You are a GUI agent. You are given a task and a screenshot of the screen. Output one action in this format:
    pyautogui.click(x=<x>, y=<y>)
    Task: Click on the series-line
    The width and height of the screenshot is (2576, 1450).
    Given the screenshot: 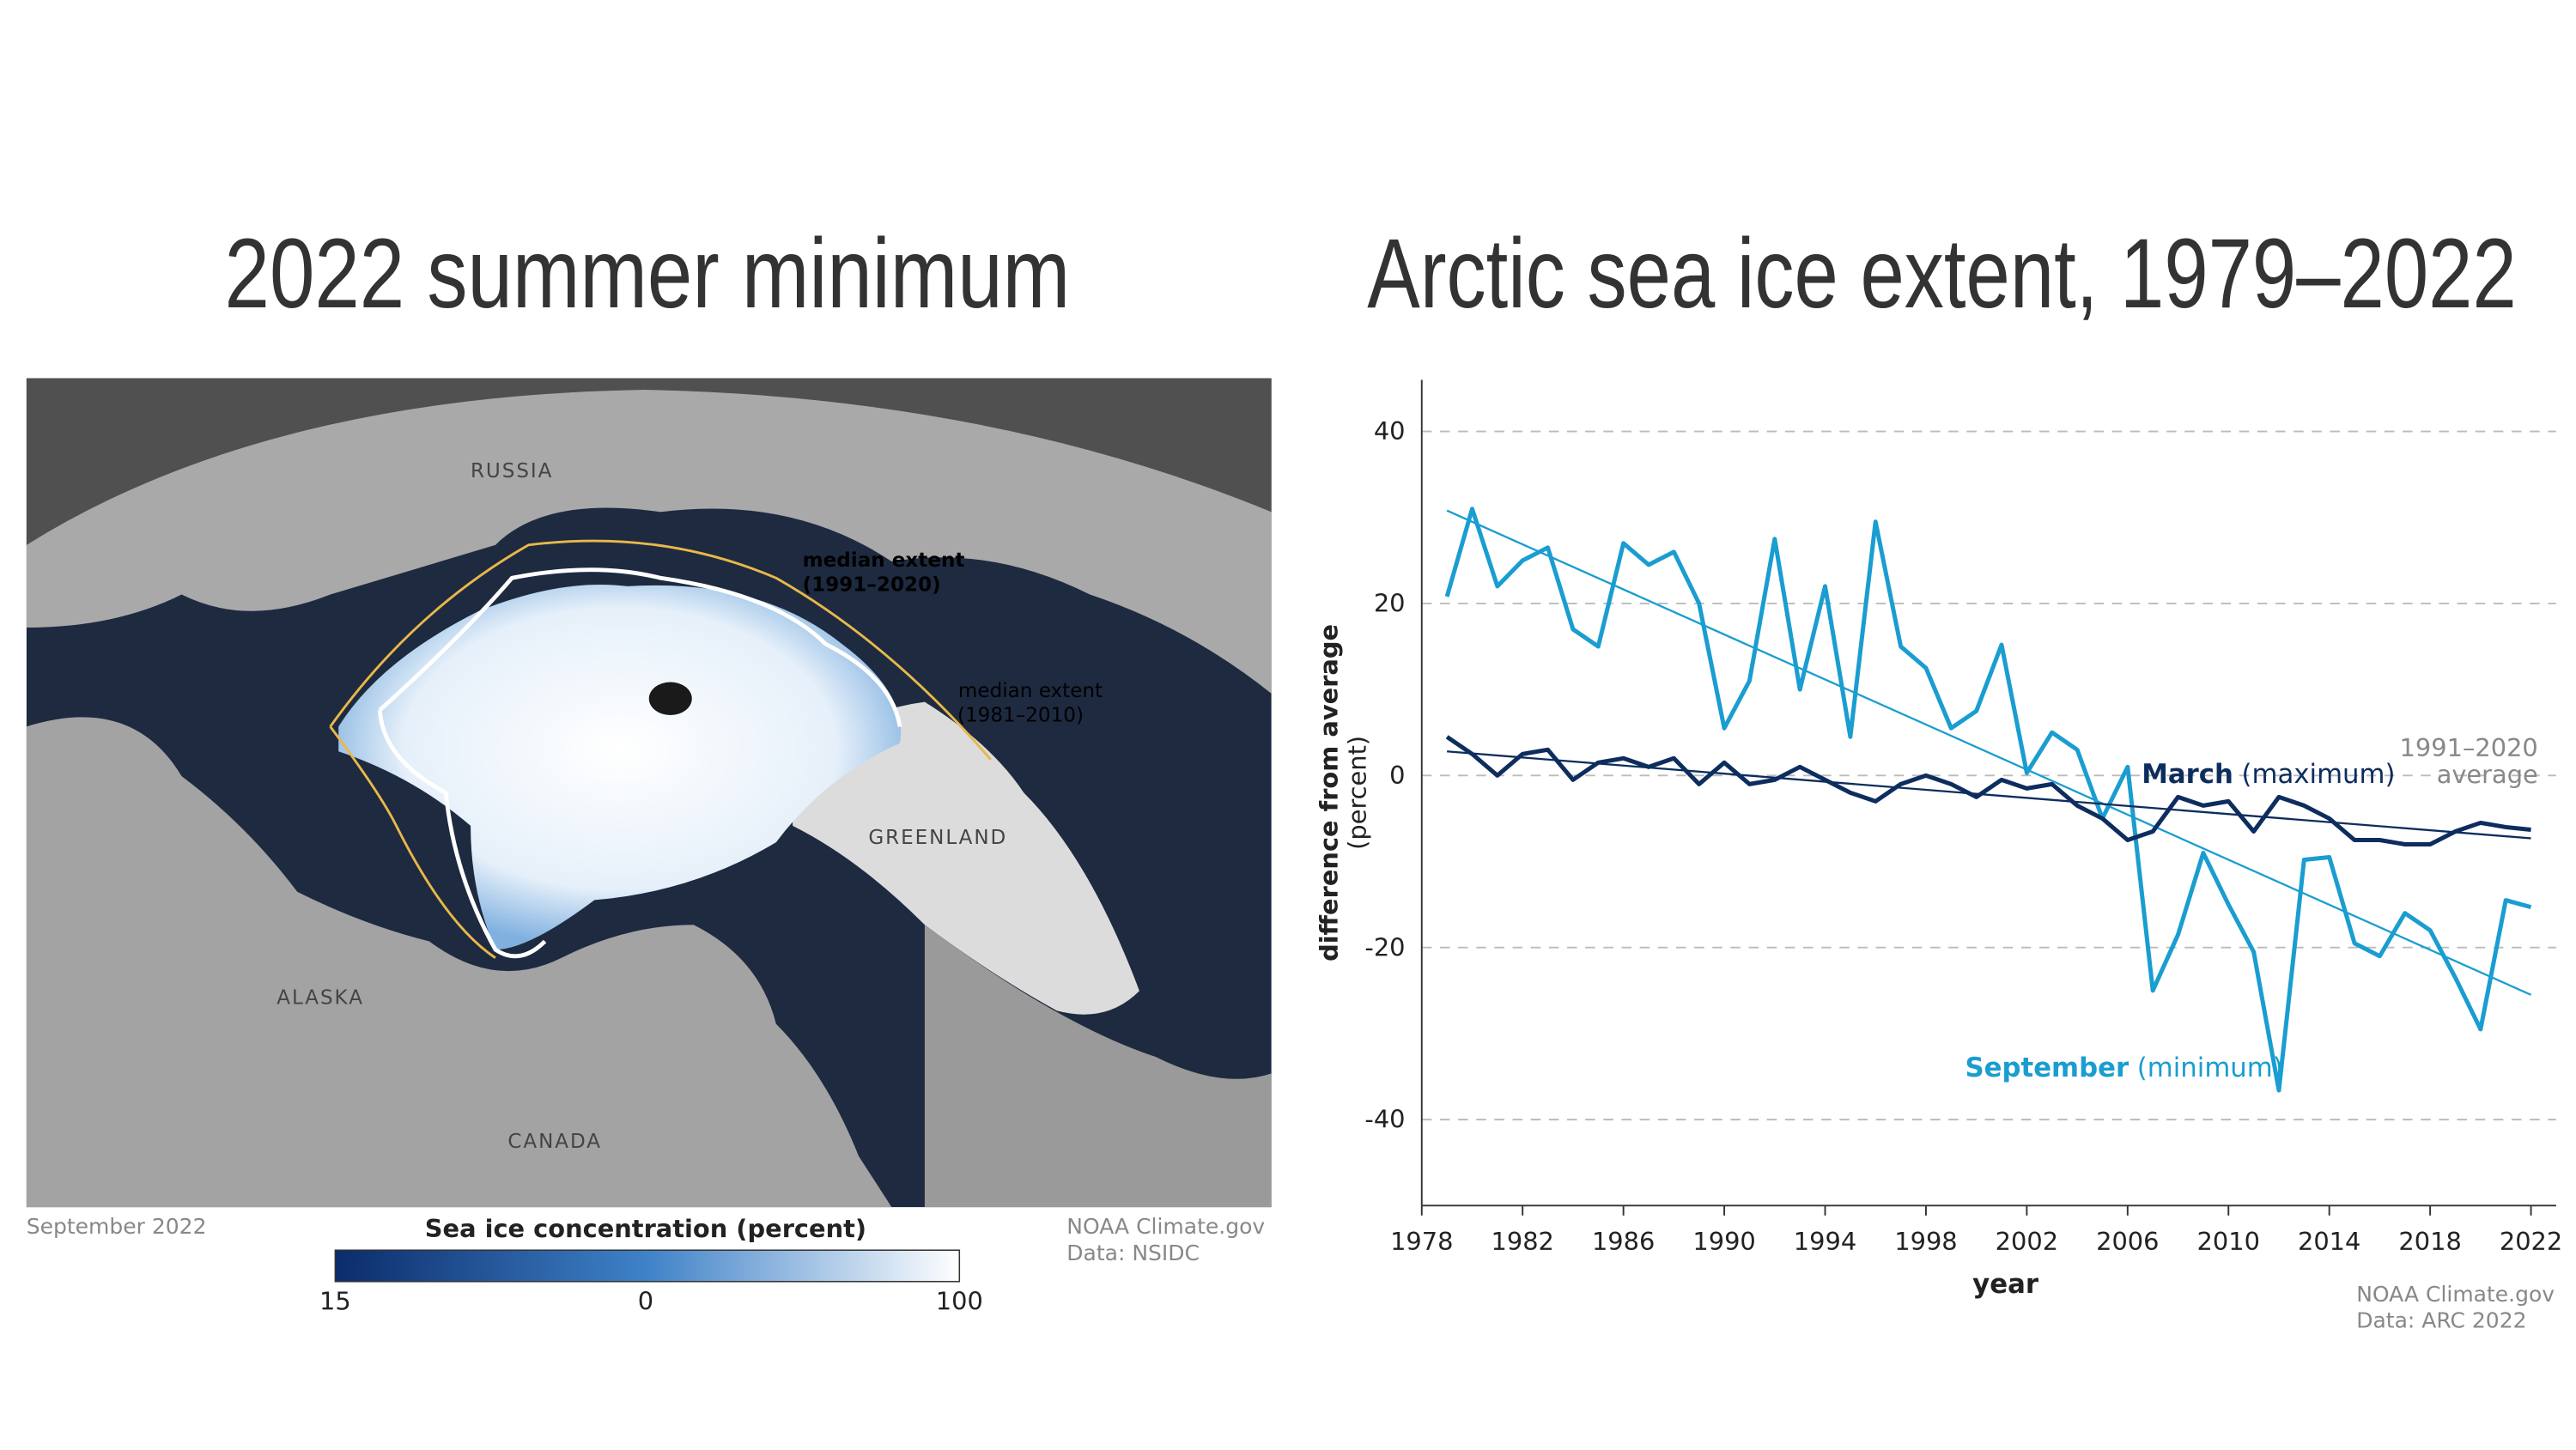 What is the action you would take?
    pyautogui.click(x=1988, y=791)
    